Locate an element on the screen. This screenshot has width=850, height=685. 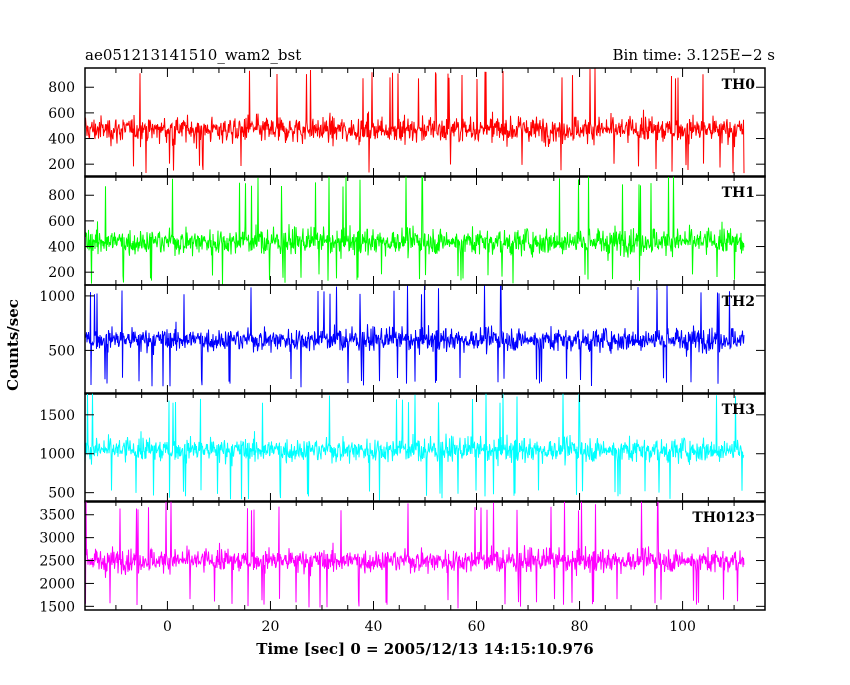
y-tick-label: 3500 is located at coordinates (57, 516).